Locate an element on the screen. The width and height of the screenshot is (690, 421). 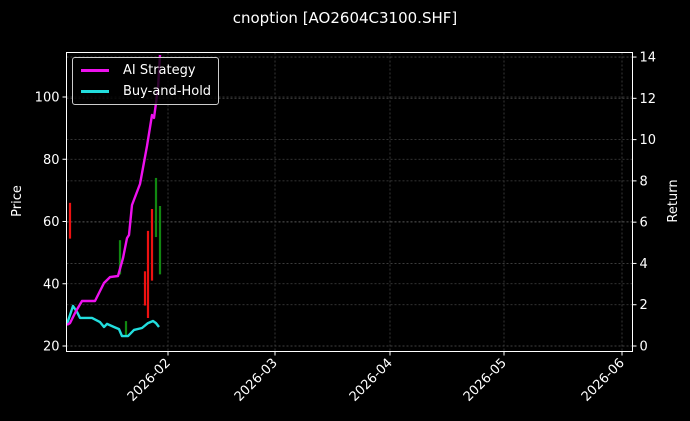
x-tick-label: 2026-03 is located at coordinates (256, 380).